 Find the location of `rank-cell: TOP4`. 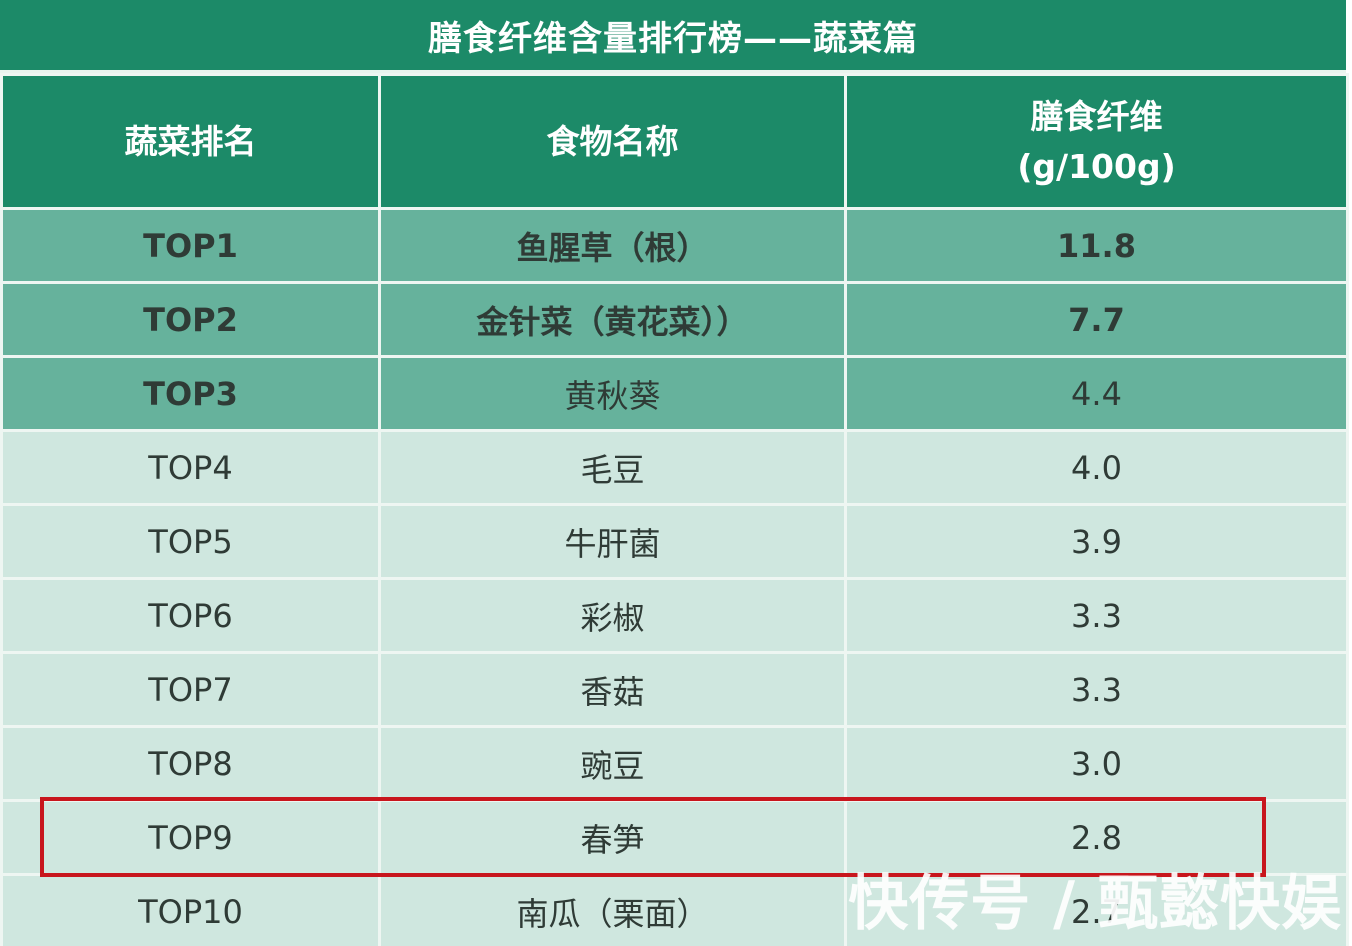

rank-cell: TOP4 is located at coordinates (190, 467).